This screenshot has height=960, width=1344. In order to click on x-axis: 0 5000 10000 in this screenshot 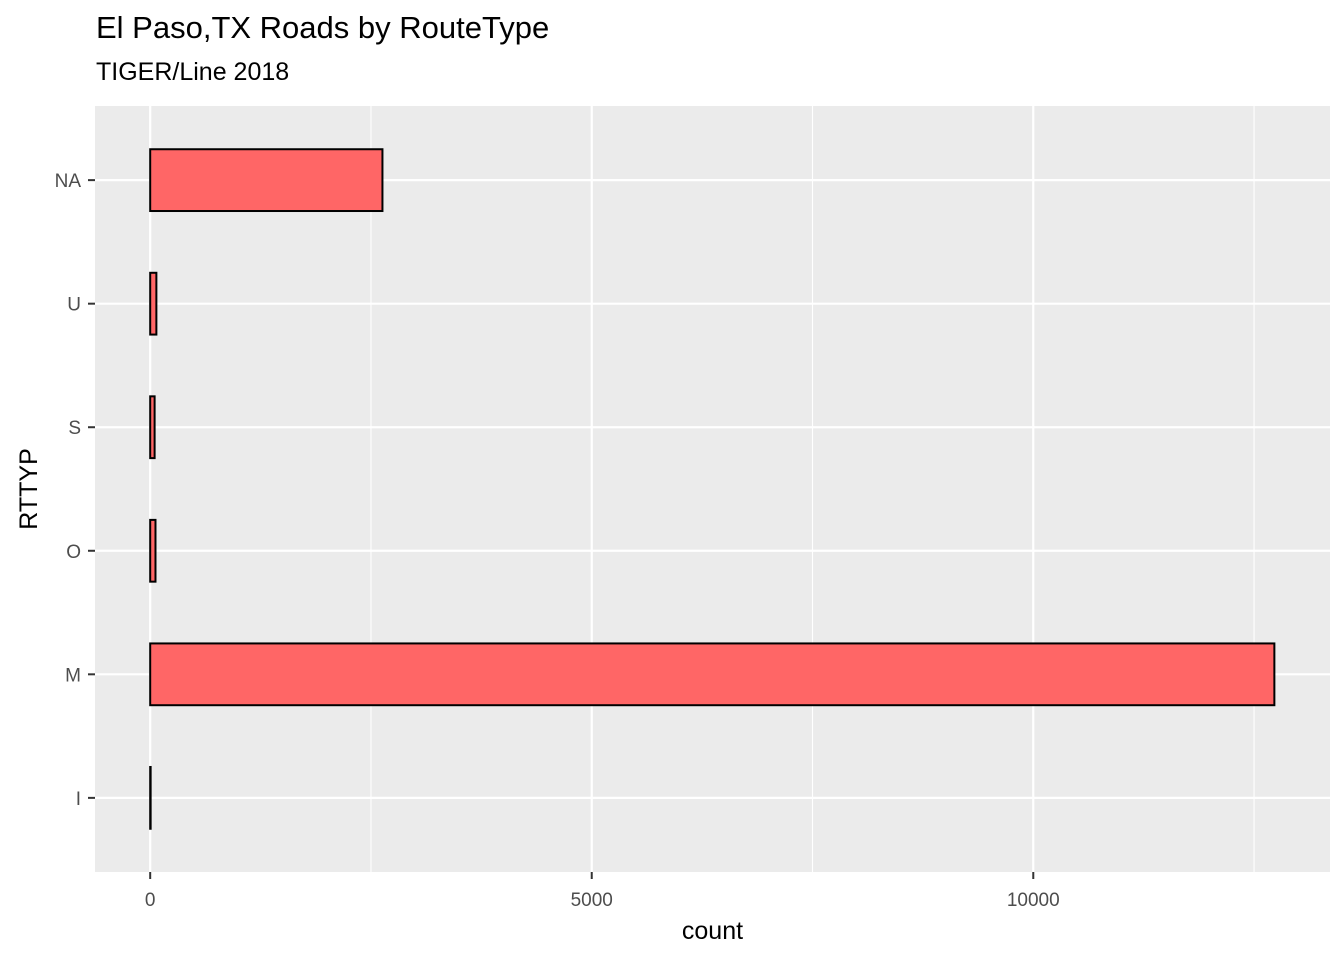, I will do `click(602, 891)`.